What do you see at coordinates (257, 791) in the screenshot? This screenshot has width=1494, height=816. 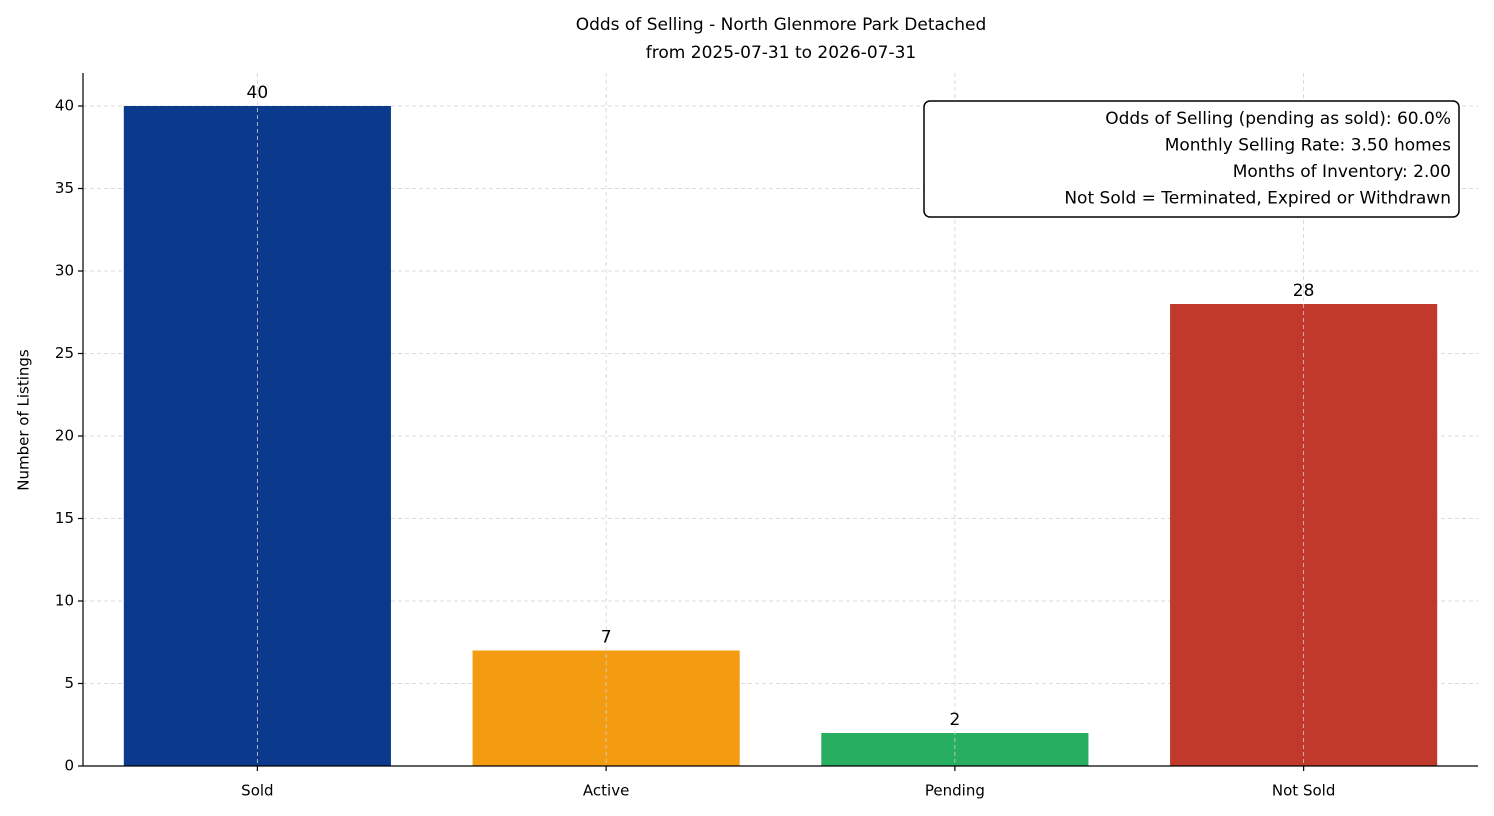 I see `x-tick-label: Sold` at bounding box center [257, 791].